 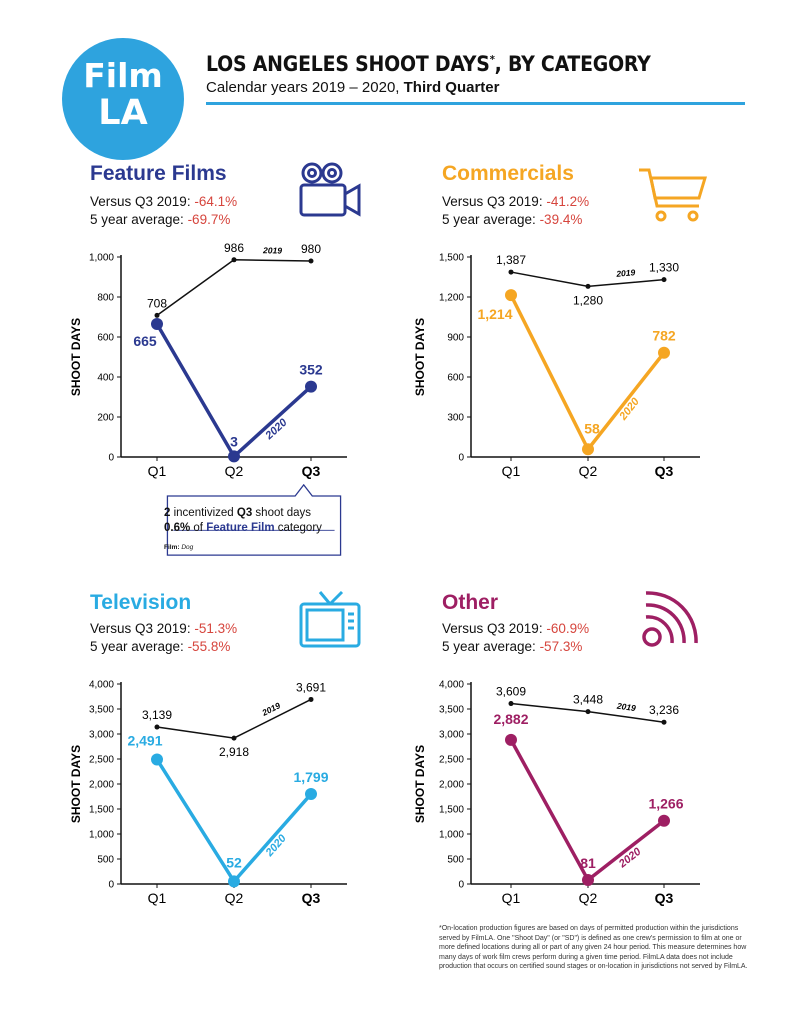 What do you see at coordinates (588, 863) in the screenshot?
I see `series-2020-data-label: 81` at bounding box center [588, 863].